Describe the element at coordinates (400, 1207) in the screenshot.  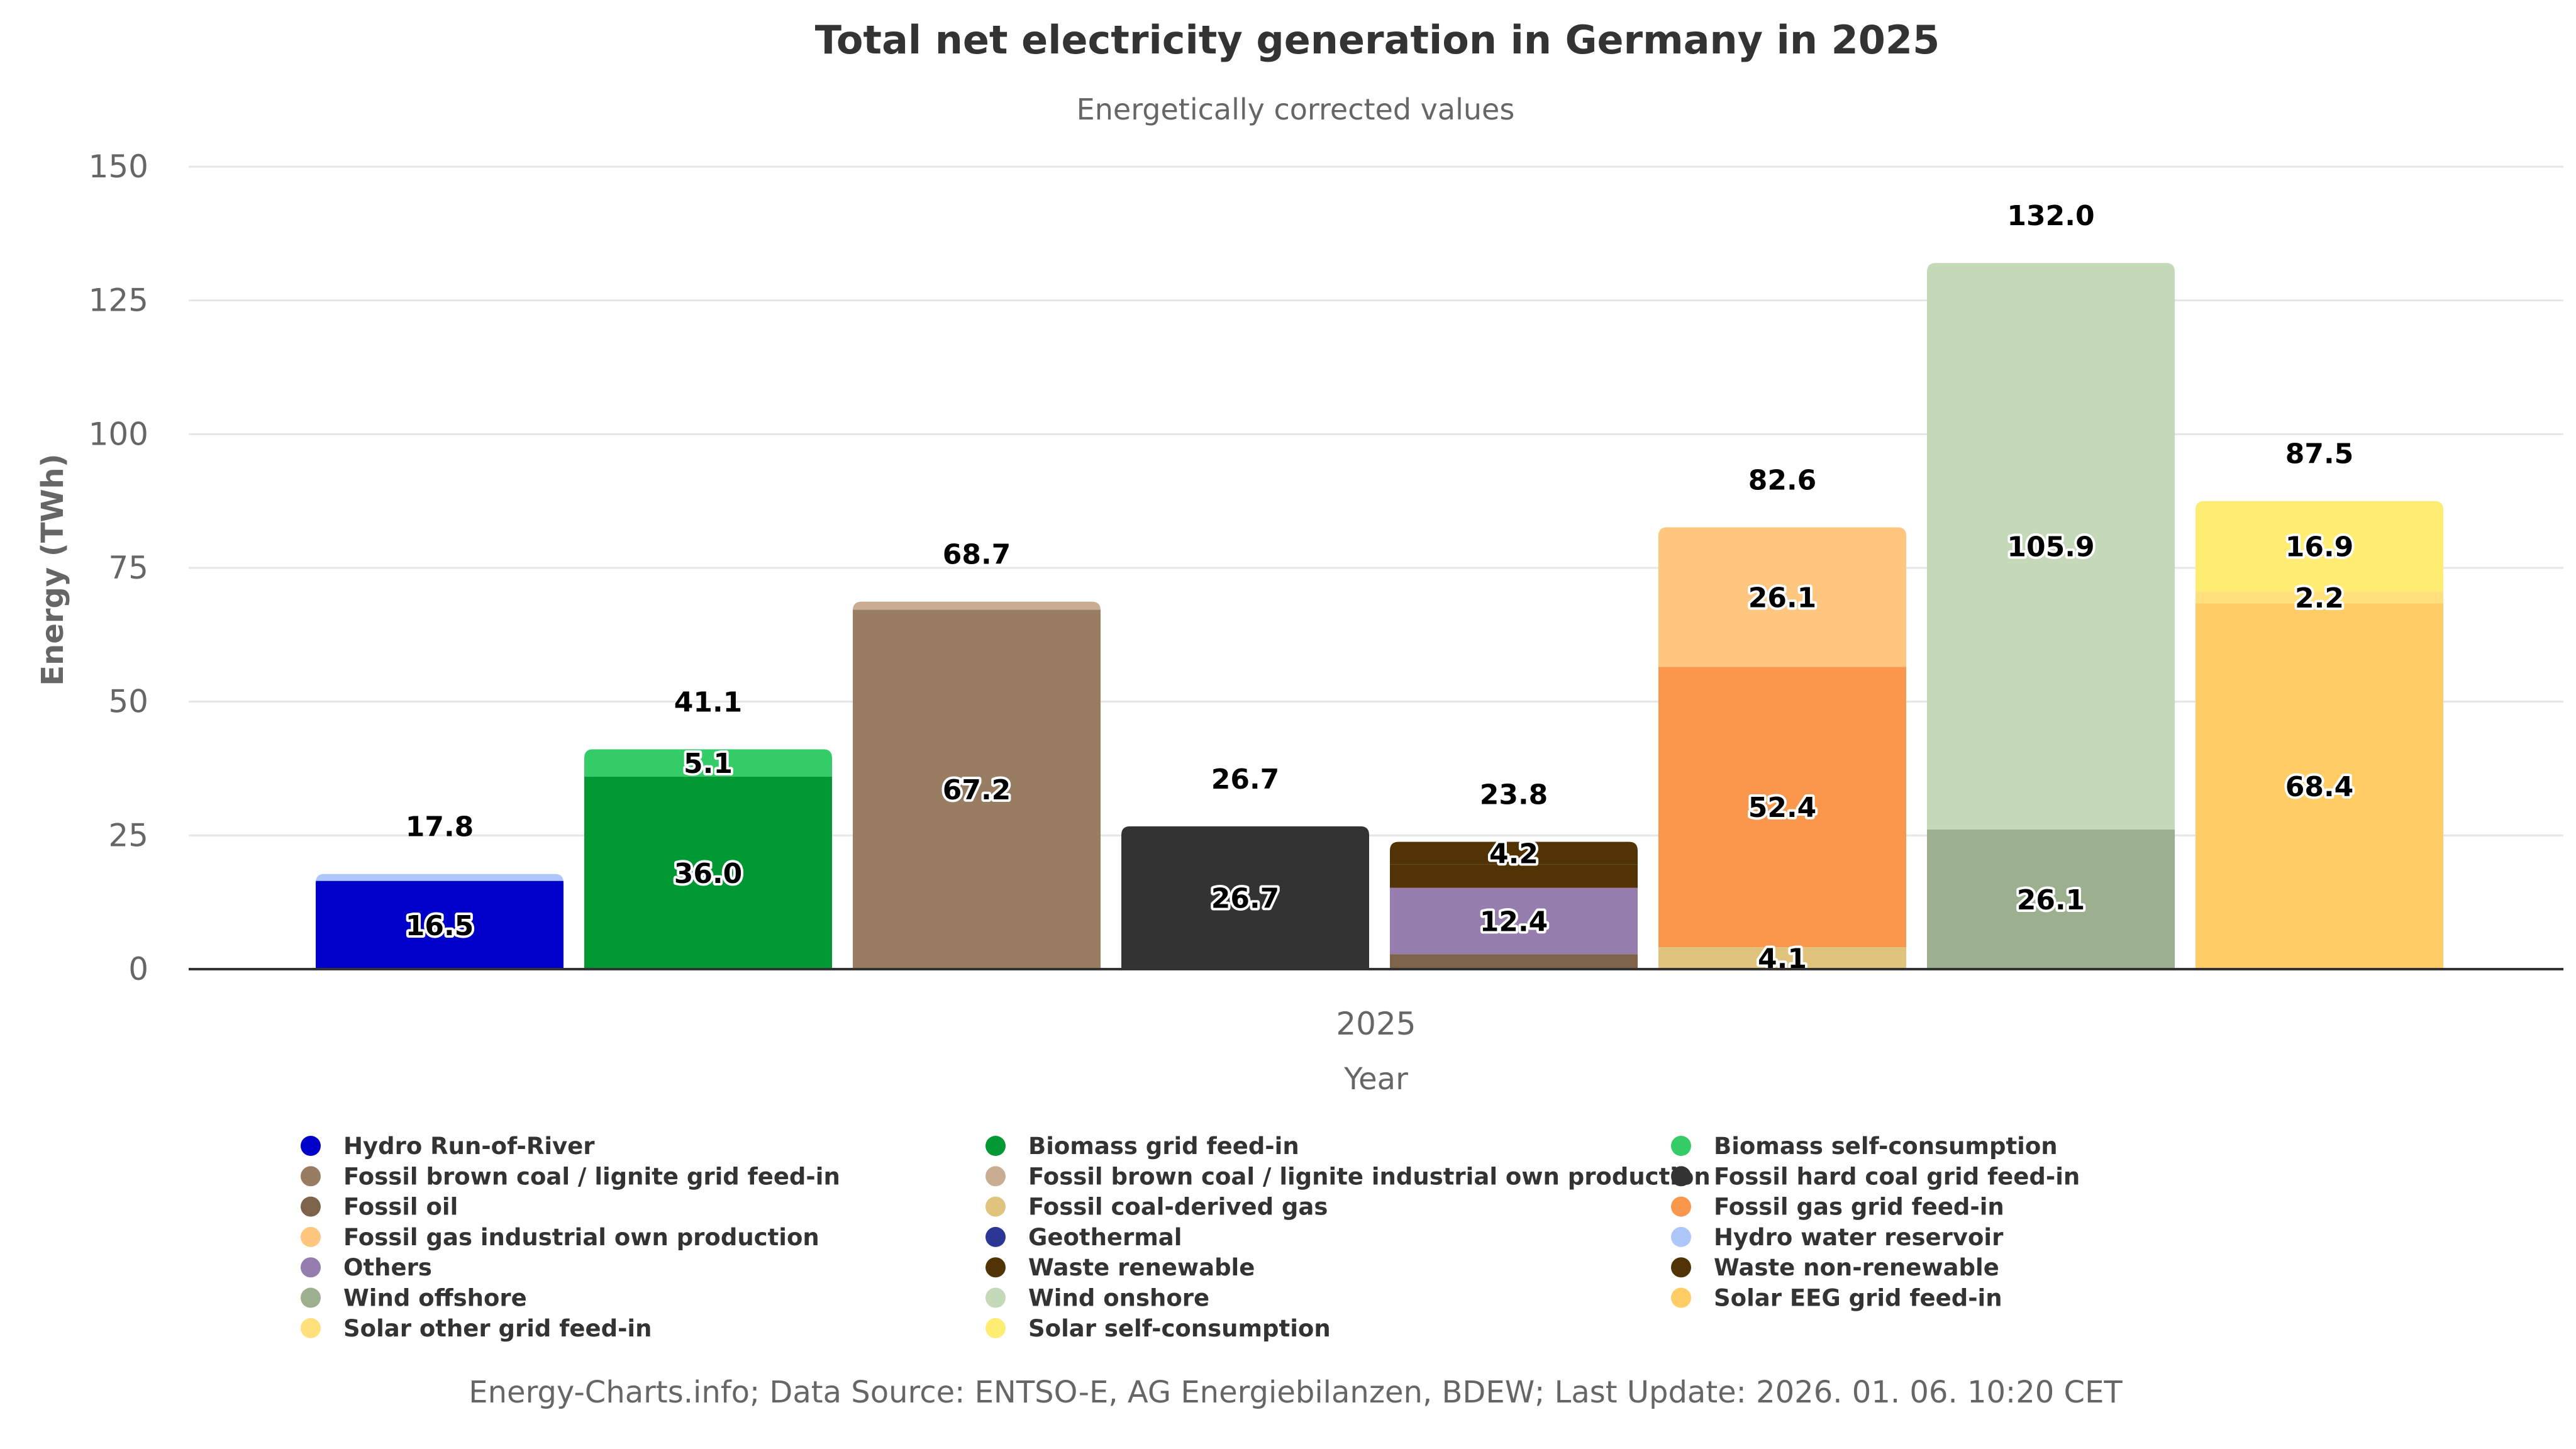
I see `legend-label: Fossil oil` at that location.